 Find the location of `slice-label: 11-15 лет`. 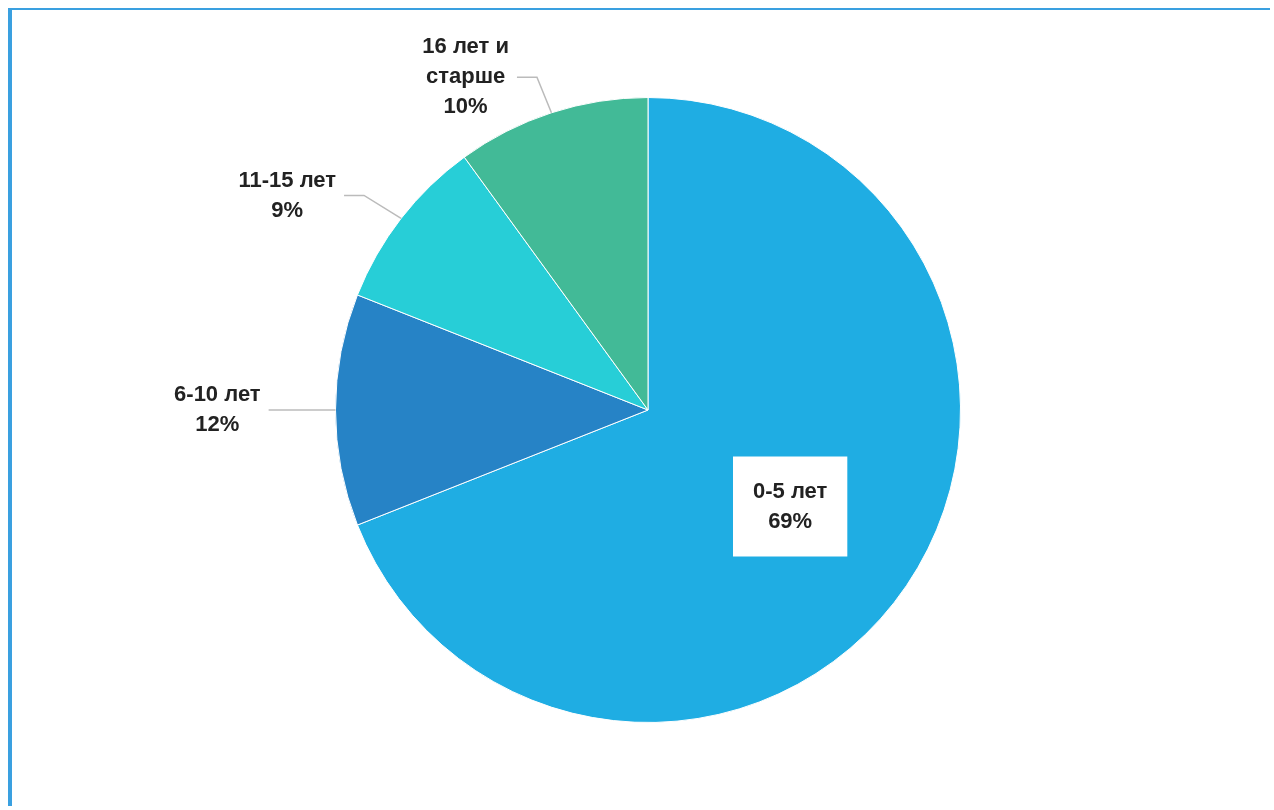

slice-label: 11-15 лет is located at coordinates (287, 179).